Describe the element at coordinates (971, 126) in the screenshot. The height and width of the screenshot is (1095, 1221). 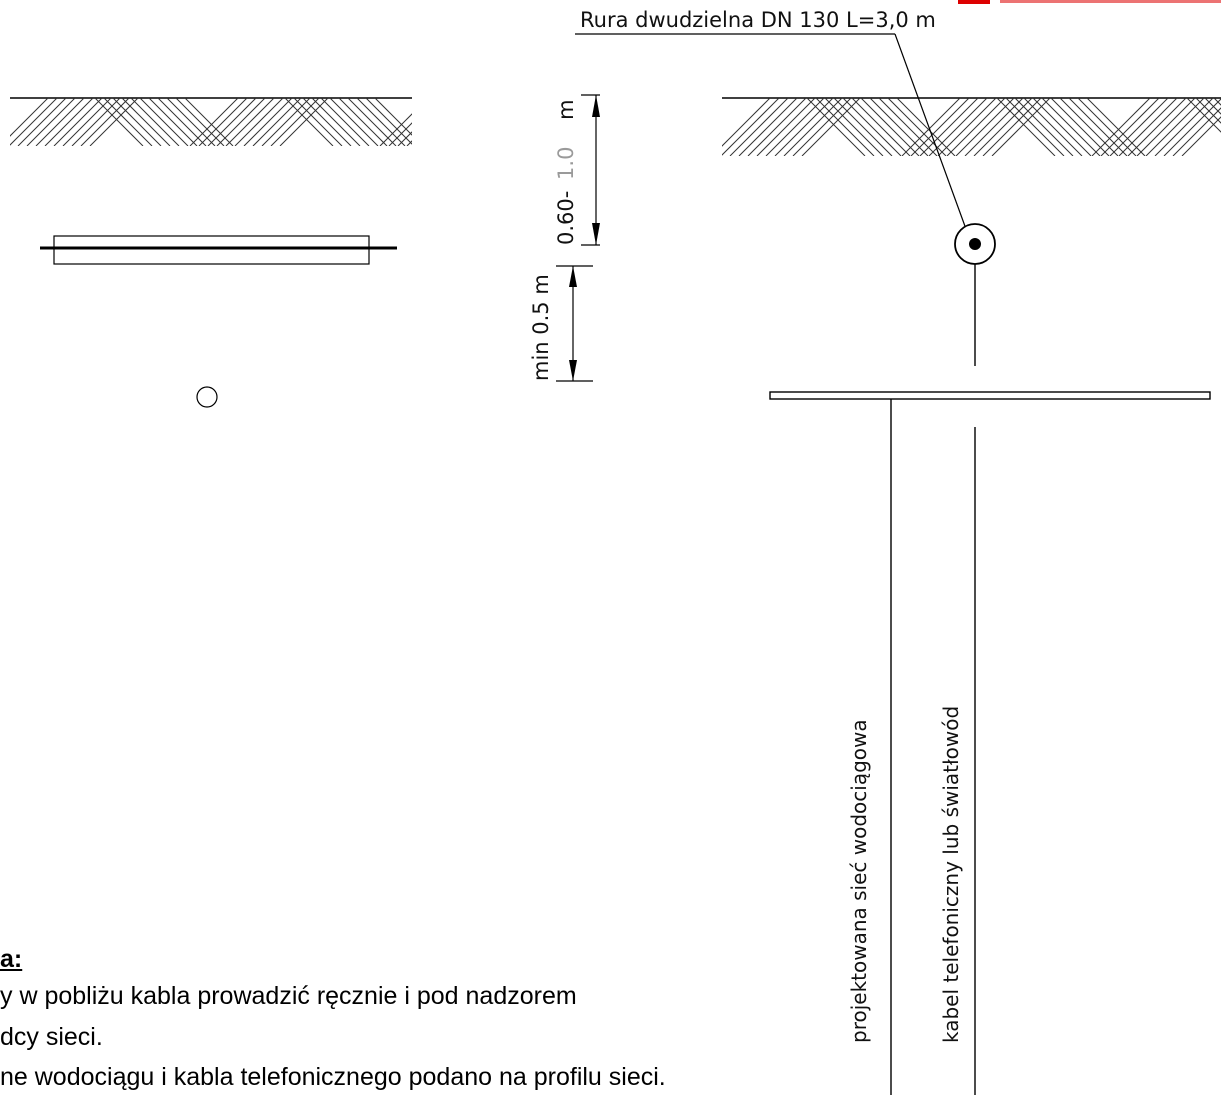
I see `ground-surface-right` at that location.